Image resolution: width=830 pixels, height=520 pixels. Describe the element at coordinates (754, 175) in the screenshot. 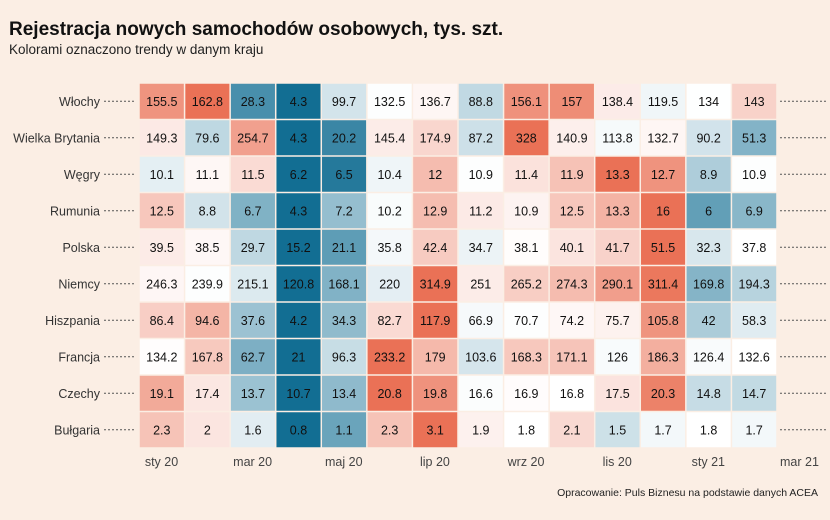

I see `cell-value-label: 10.9` at that location.